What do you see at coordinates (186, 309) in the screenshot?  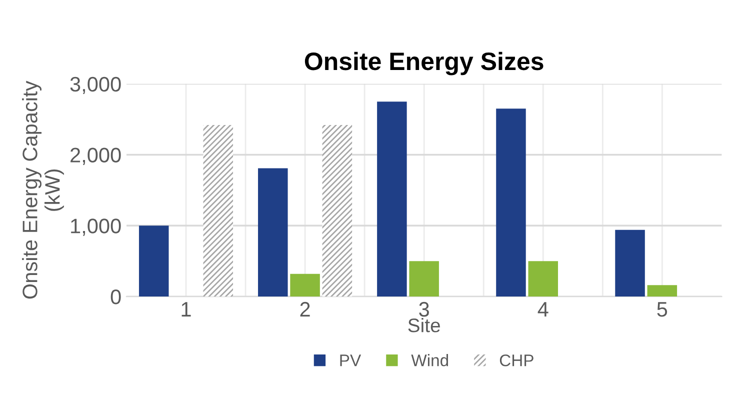 I see `x-tick-label: 1` at bounding box center [186, 309].